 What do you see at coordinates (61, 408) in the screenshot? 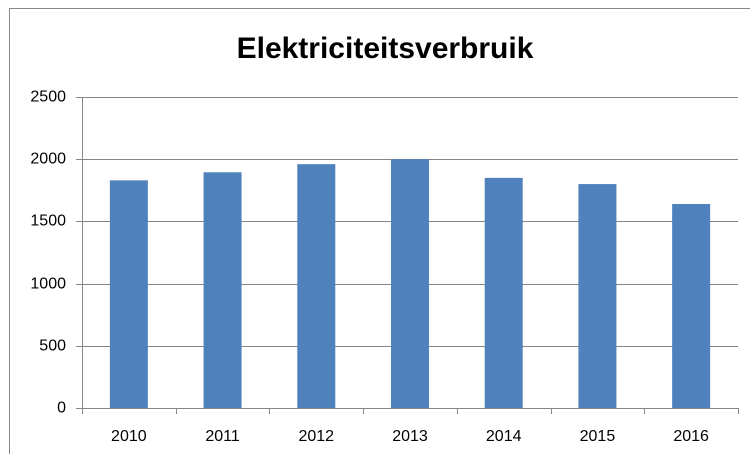
I see `y-tick-label: 0` at bounding box center [61, 408].